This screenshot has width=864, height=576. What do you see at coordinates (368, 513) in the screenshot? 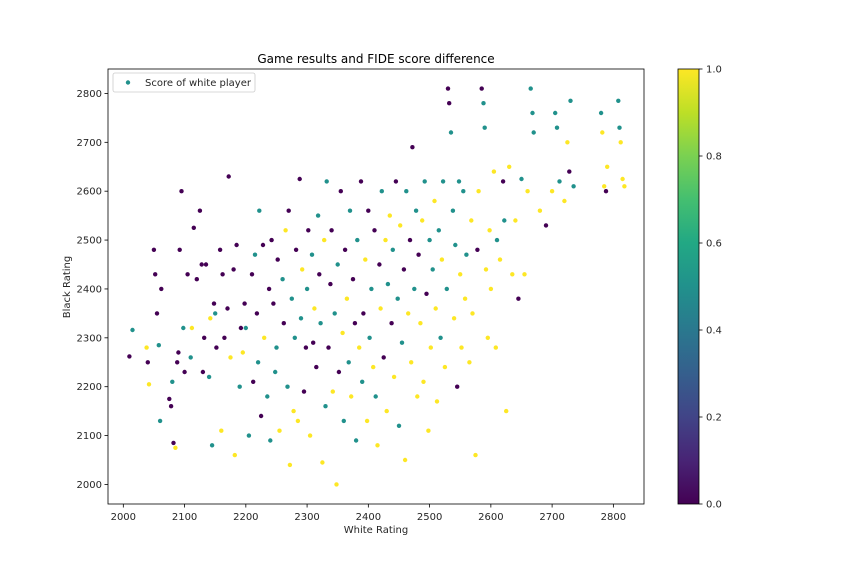
I see `x-axis: 2000 2100 2200 2300 2400 2500 2600 2700 2800` at bounding box center [368, 513].